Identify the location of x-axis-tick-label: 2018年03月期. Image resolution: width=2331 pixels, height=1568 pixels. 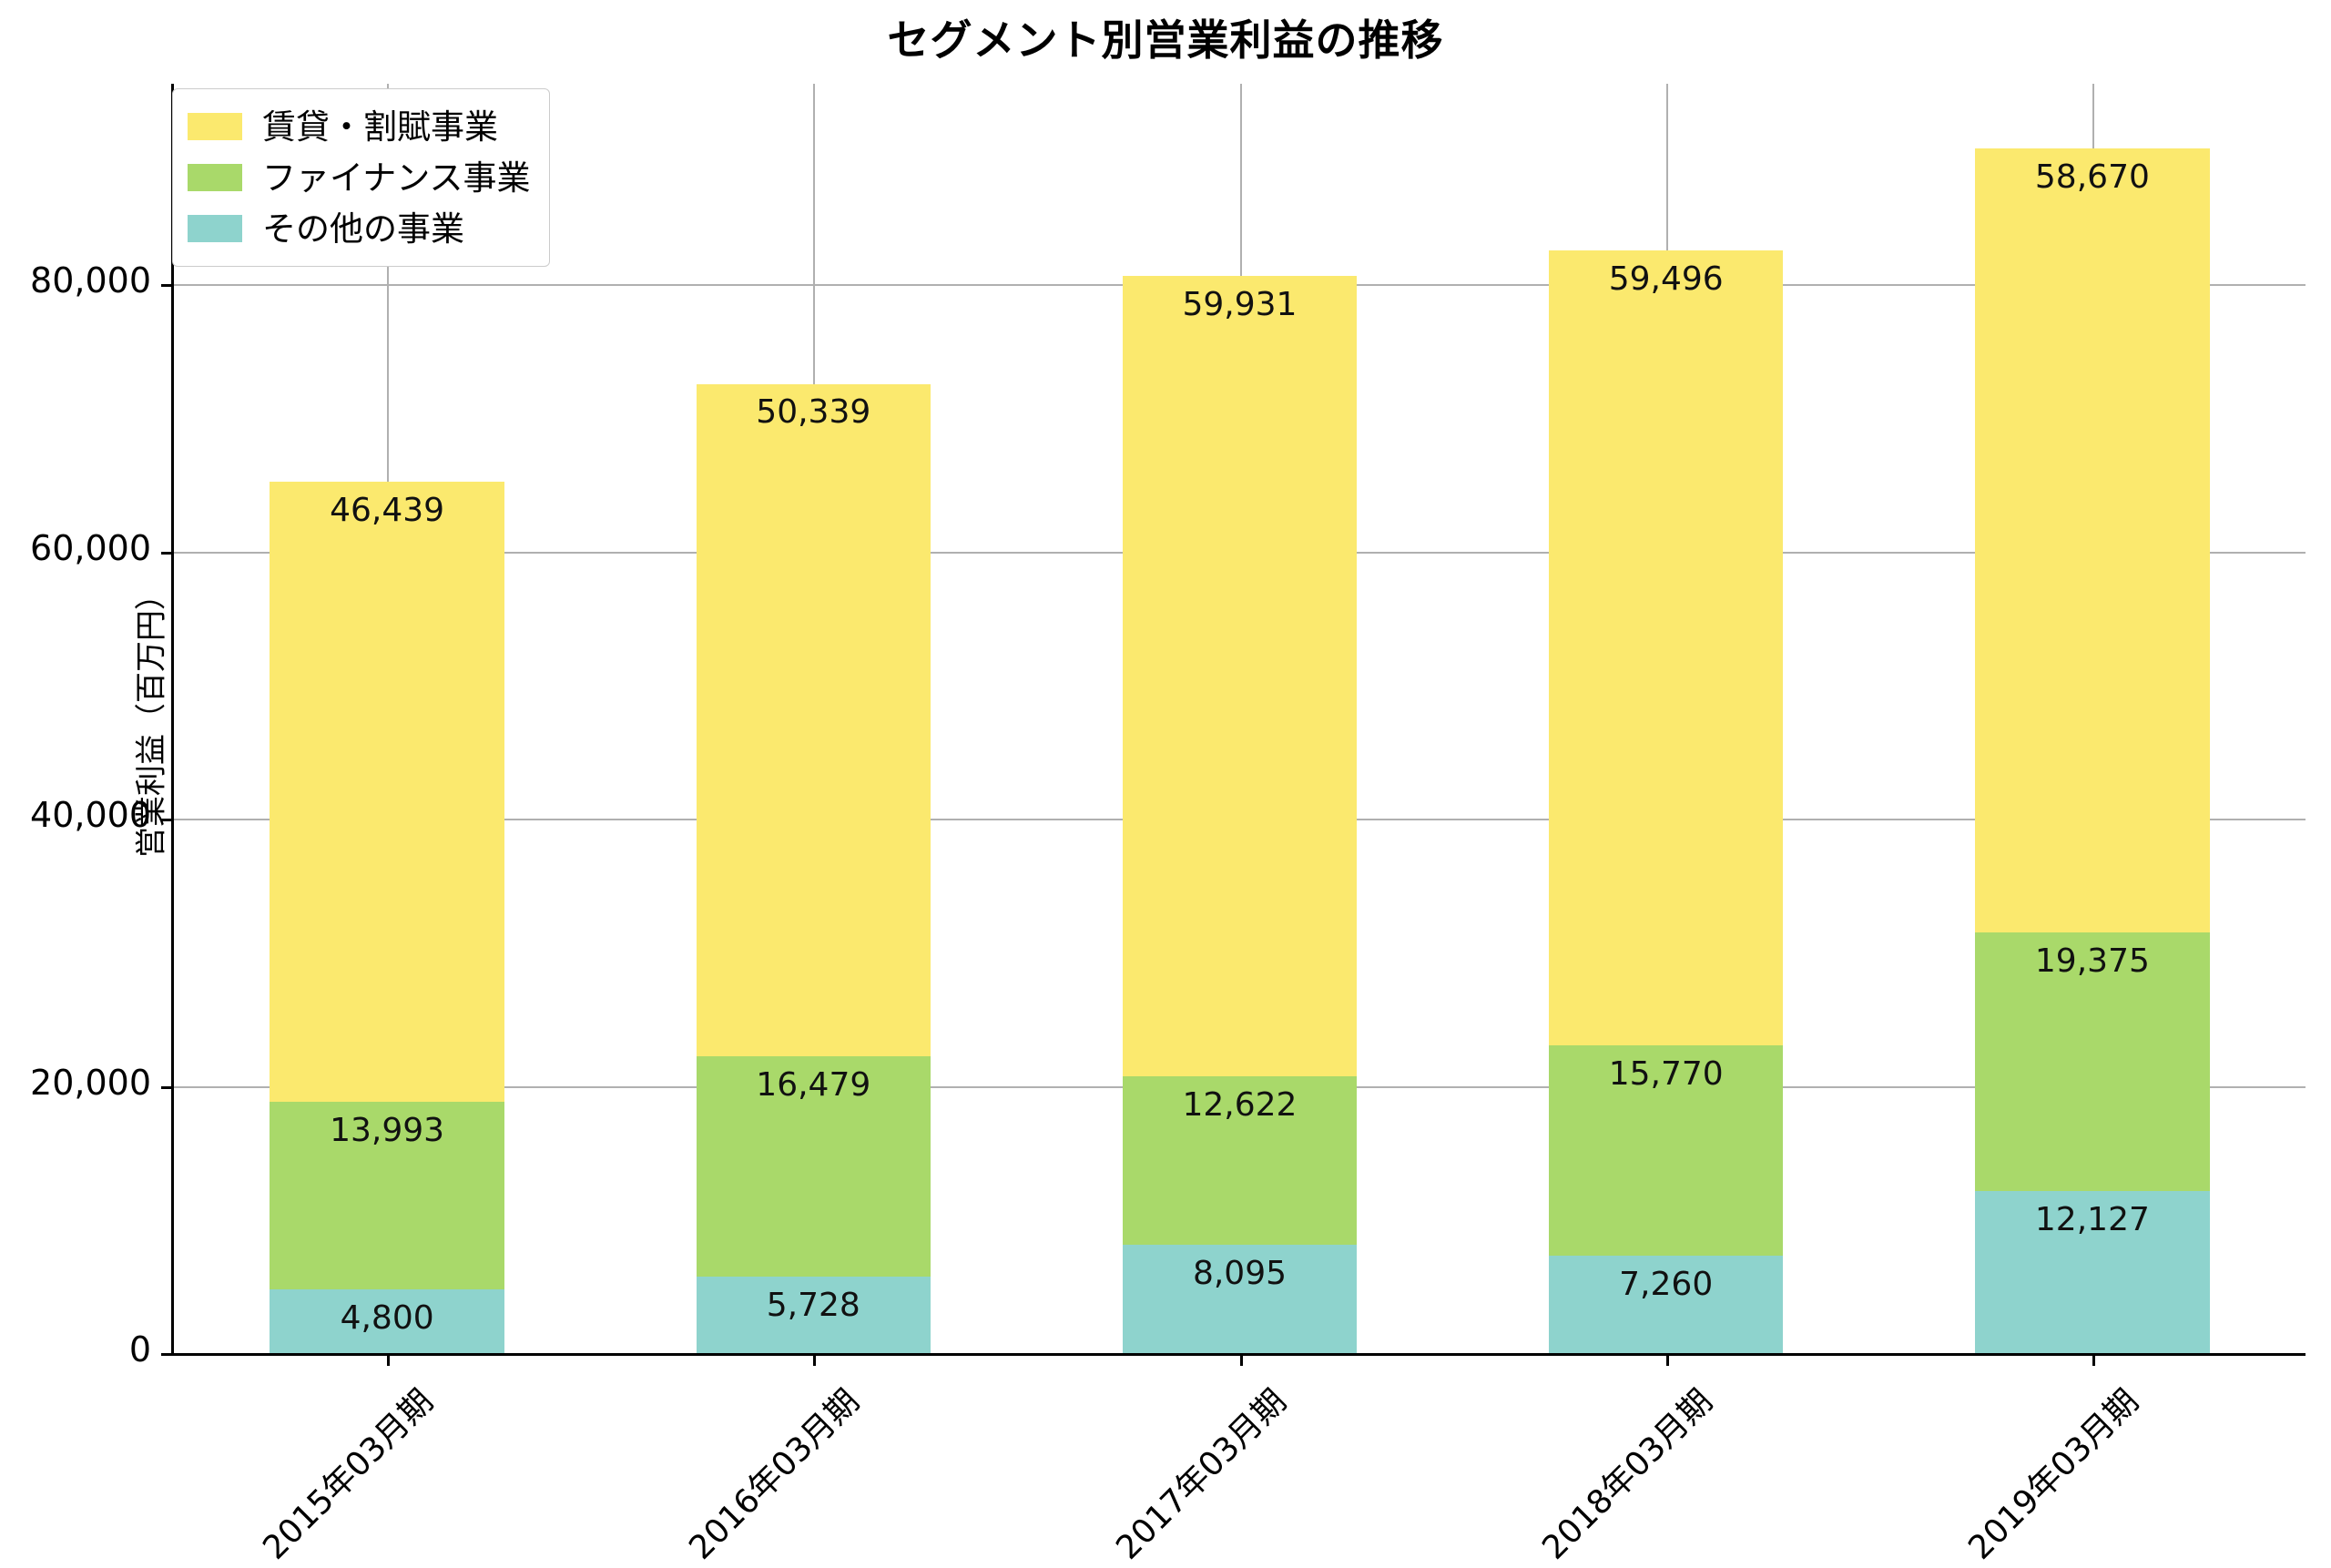
(1627, 1474).